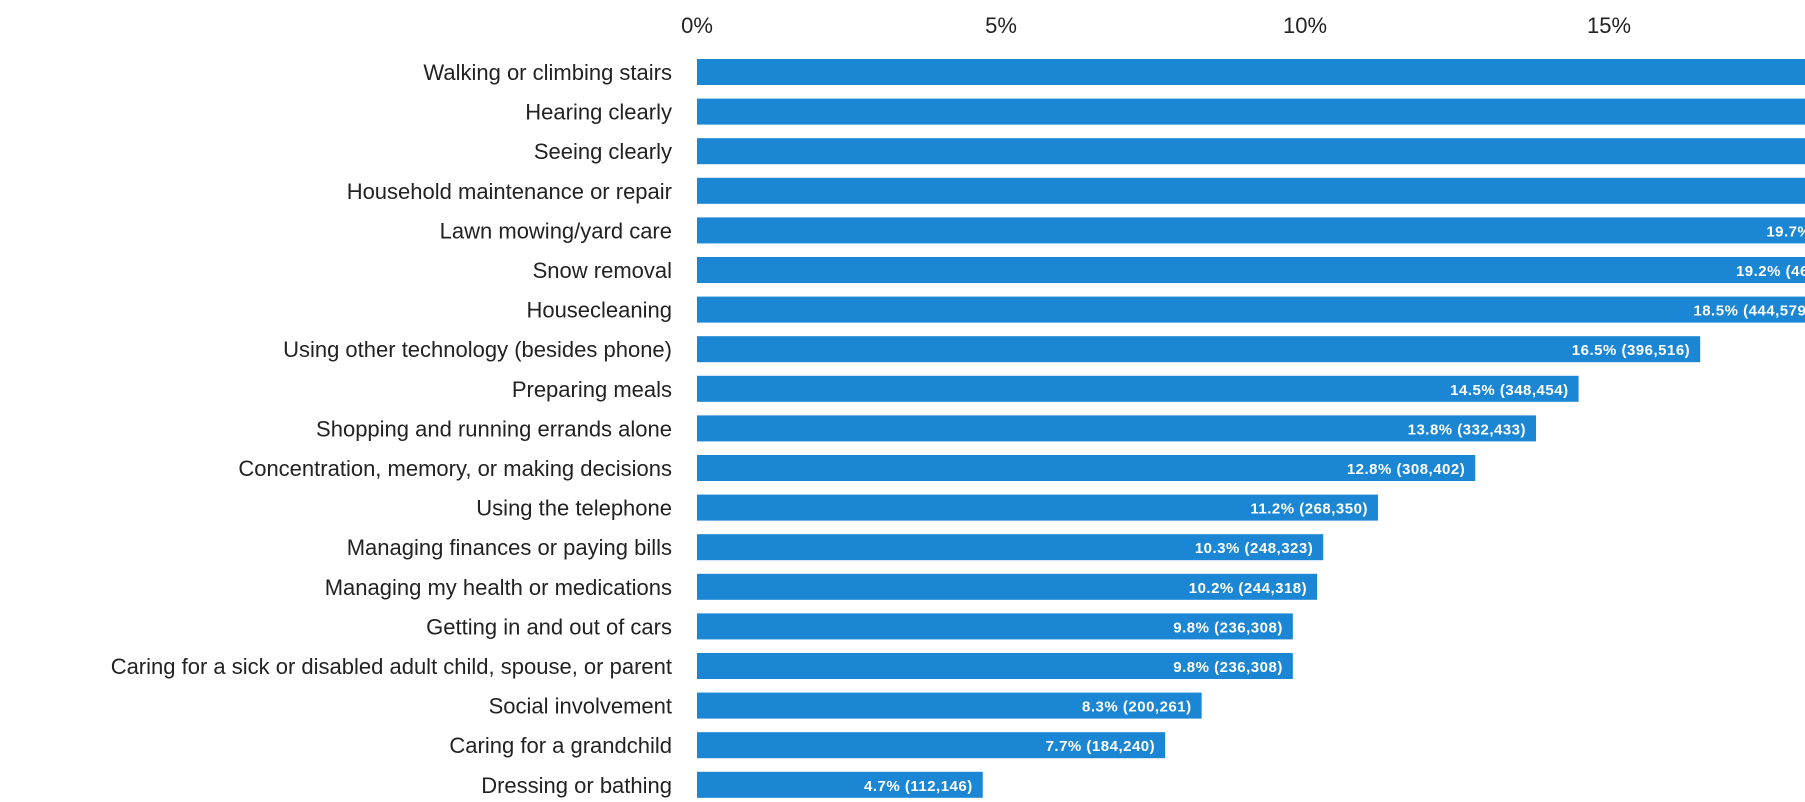 The width and height of the screenshot is (1805, 802). Describe the element at coordinates (697, 25) in the screenshot. I see `x-tick-label: 0%` at that location.